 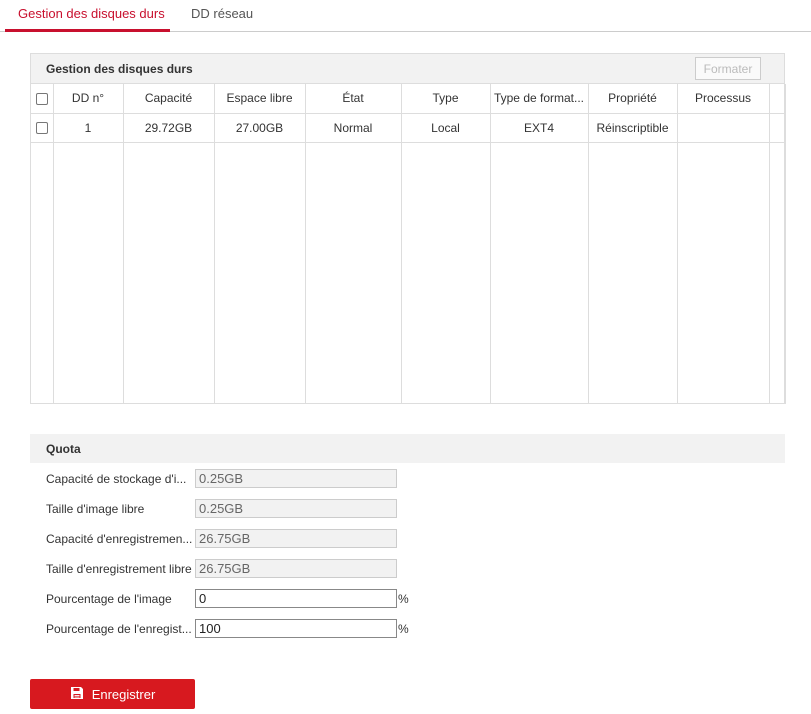 What do you see at coordinates (260, 99) in the screenshot?
I see `col-free-space: Espace libre` at bounding box center [260, 99].